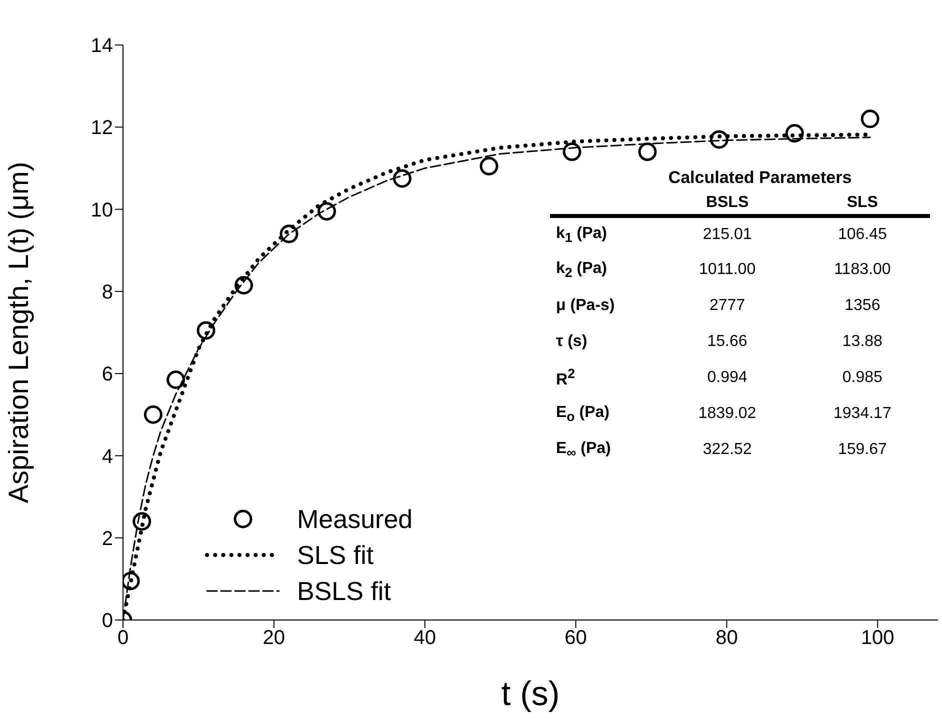 The width and height of the screenshot is (942, 719). What do you see at coordinates (583, 450) in the screenshot?
I see `annotation: E$_{∞}$ (Pa)` at bounding box center [583, 450].